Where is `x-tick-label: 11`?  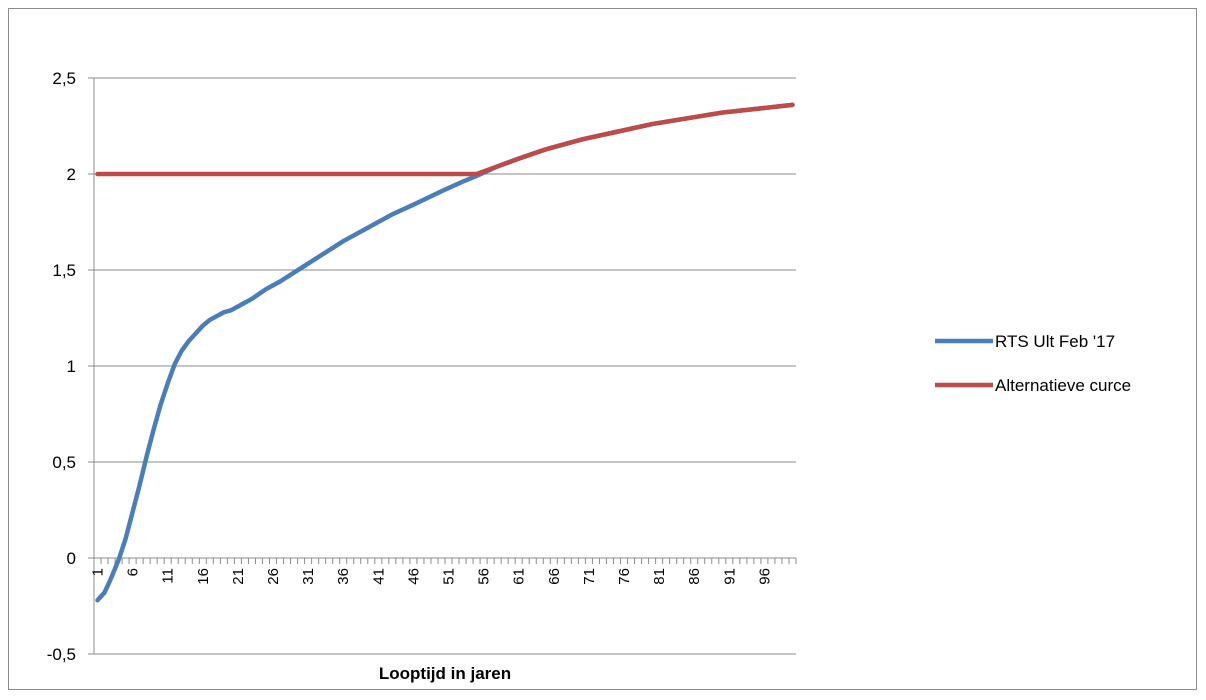
x-tick-label: 11 is located at coordinates (168, 576).